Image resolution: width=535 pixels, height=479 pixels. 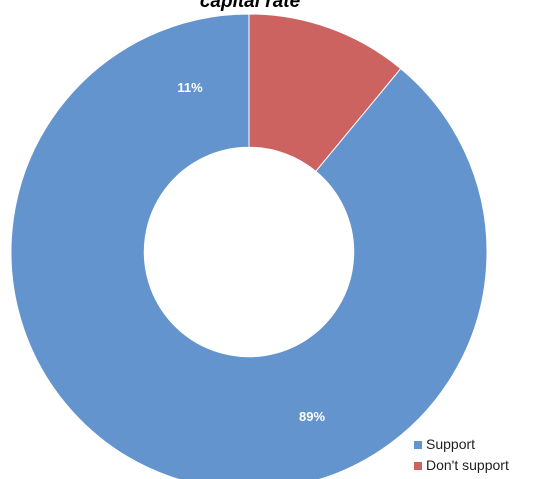 What do you see at coordinates (312, 416) in the screenshot?
I see `data-label-support: 89%` at bounding box center [312, 416].